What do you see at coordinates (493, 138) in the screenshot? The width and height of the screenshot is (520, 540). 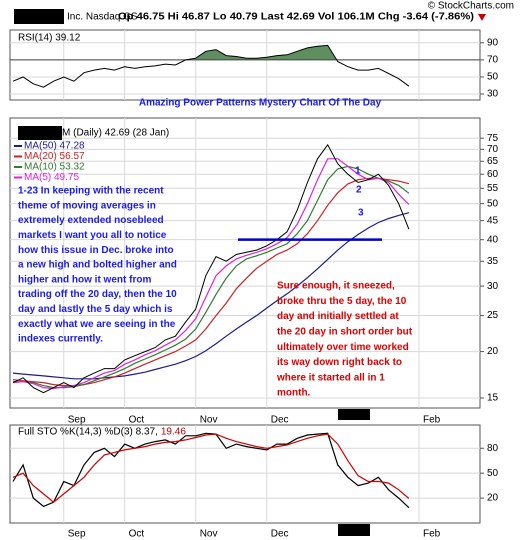 I see `y-tick-label: 75` at bounding box center [493, 138].